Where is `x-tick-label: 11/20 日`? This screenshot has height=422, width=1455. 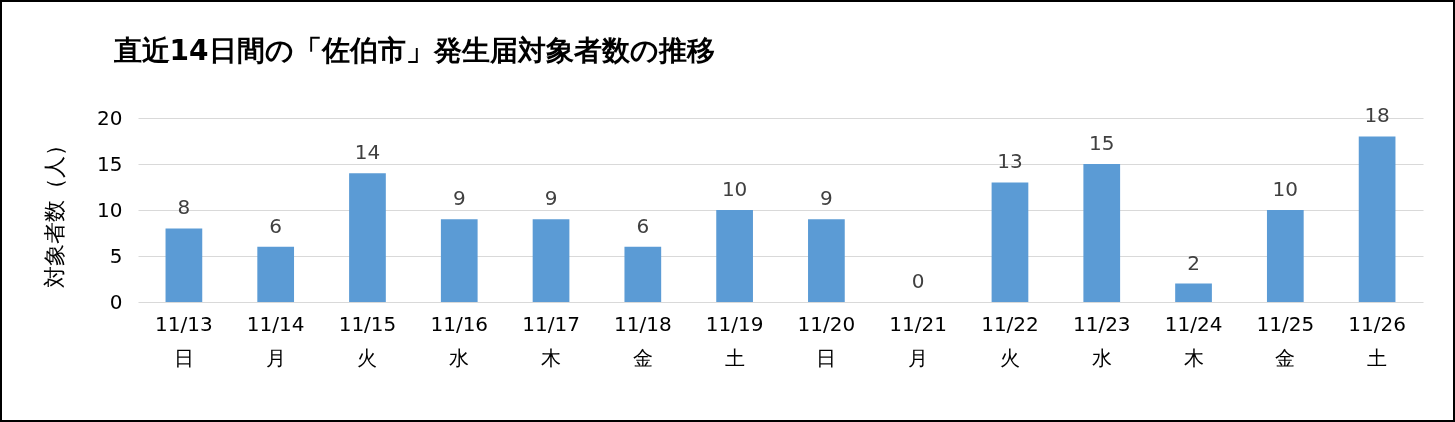 x-tick-label: 11/20 日 is located at coordinates (826, 340).